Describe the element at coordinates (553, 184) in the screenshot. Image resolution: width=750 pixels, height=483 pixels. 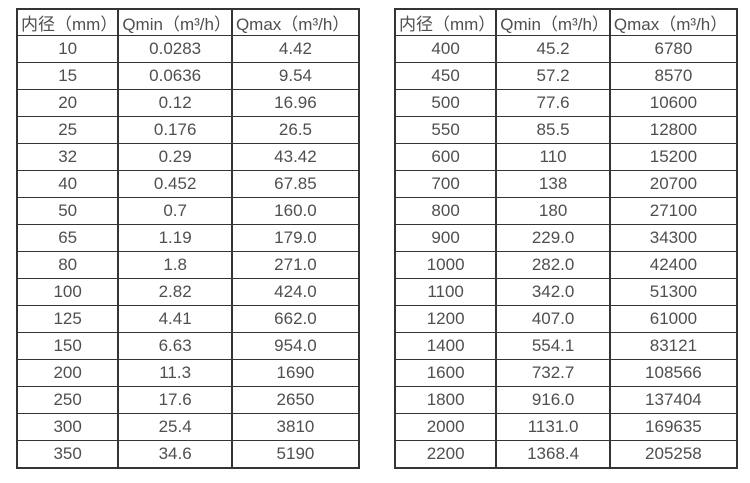
I see `table-cell: 138` at that location.